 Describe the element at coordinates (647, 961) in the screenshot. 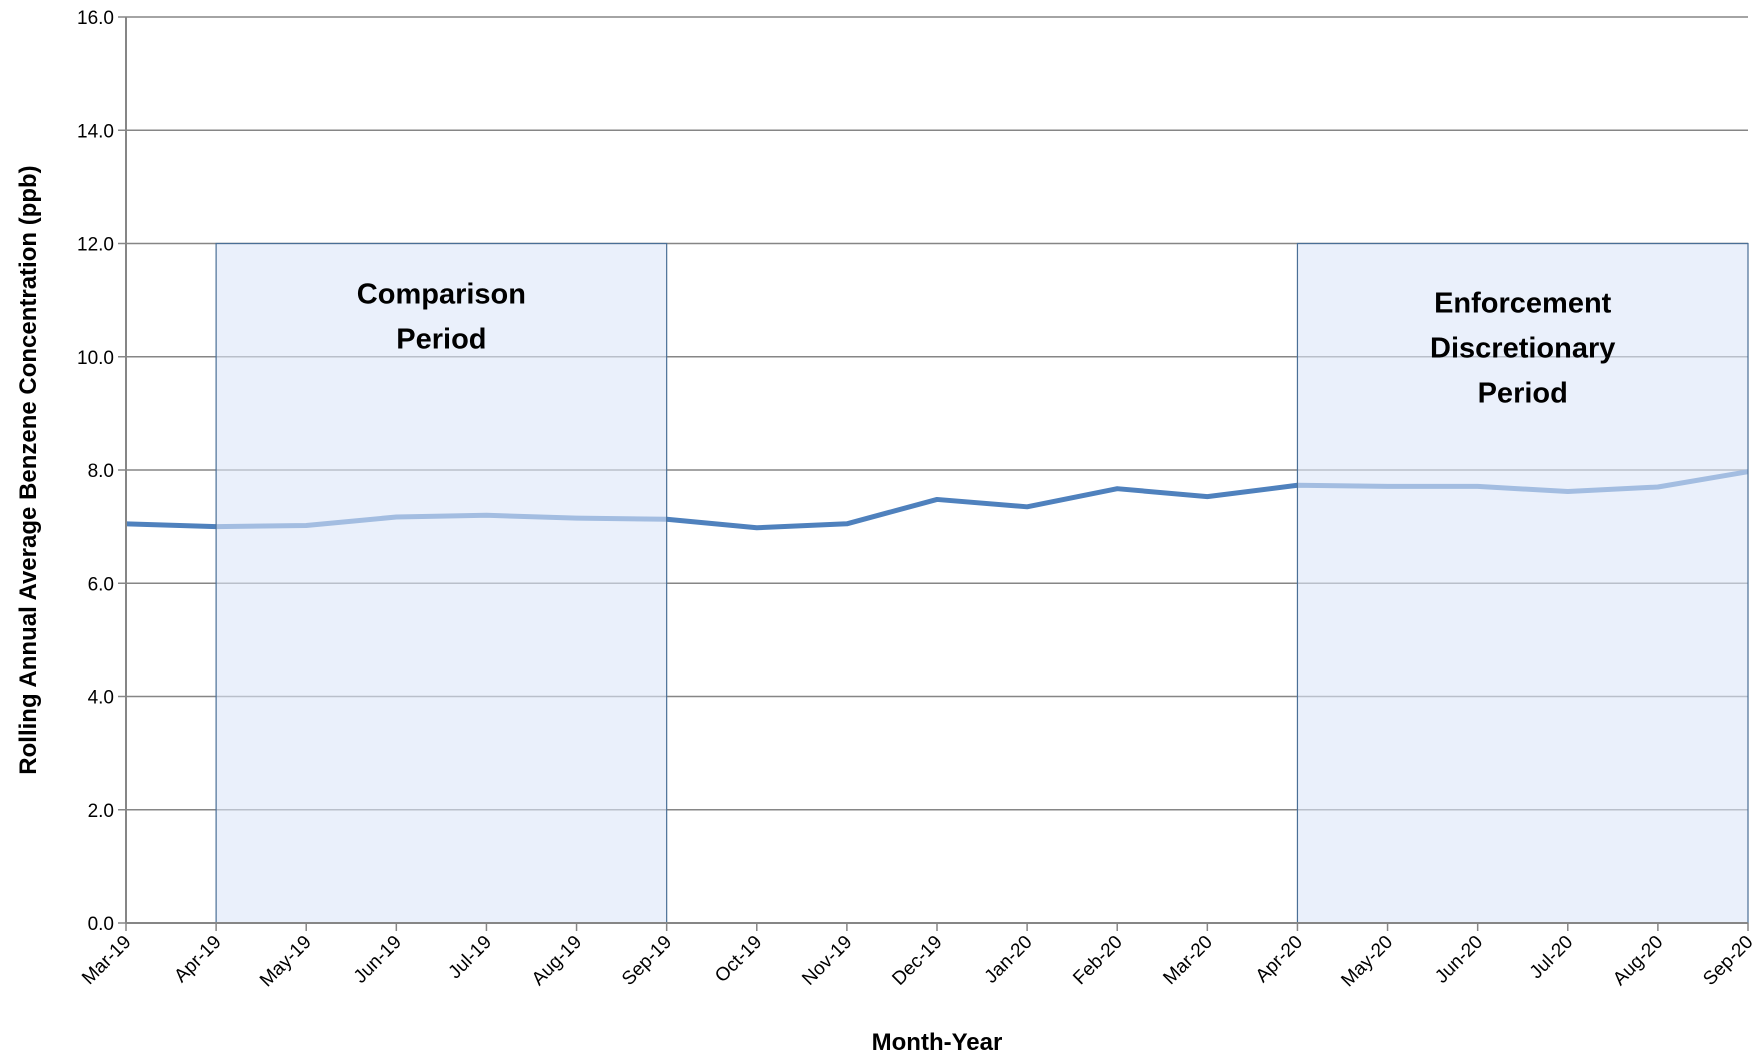

I see `x-tick-label: Sep-19` at that location.